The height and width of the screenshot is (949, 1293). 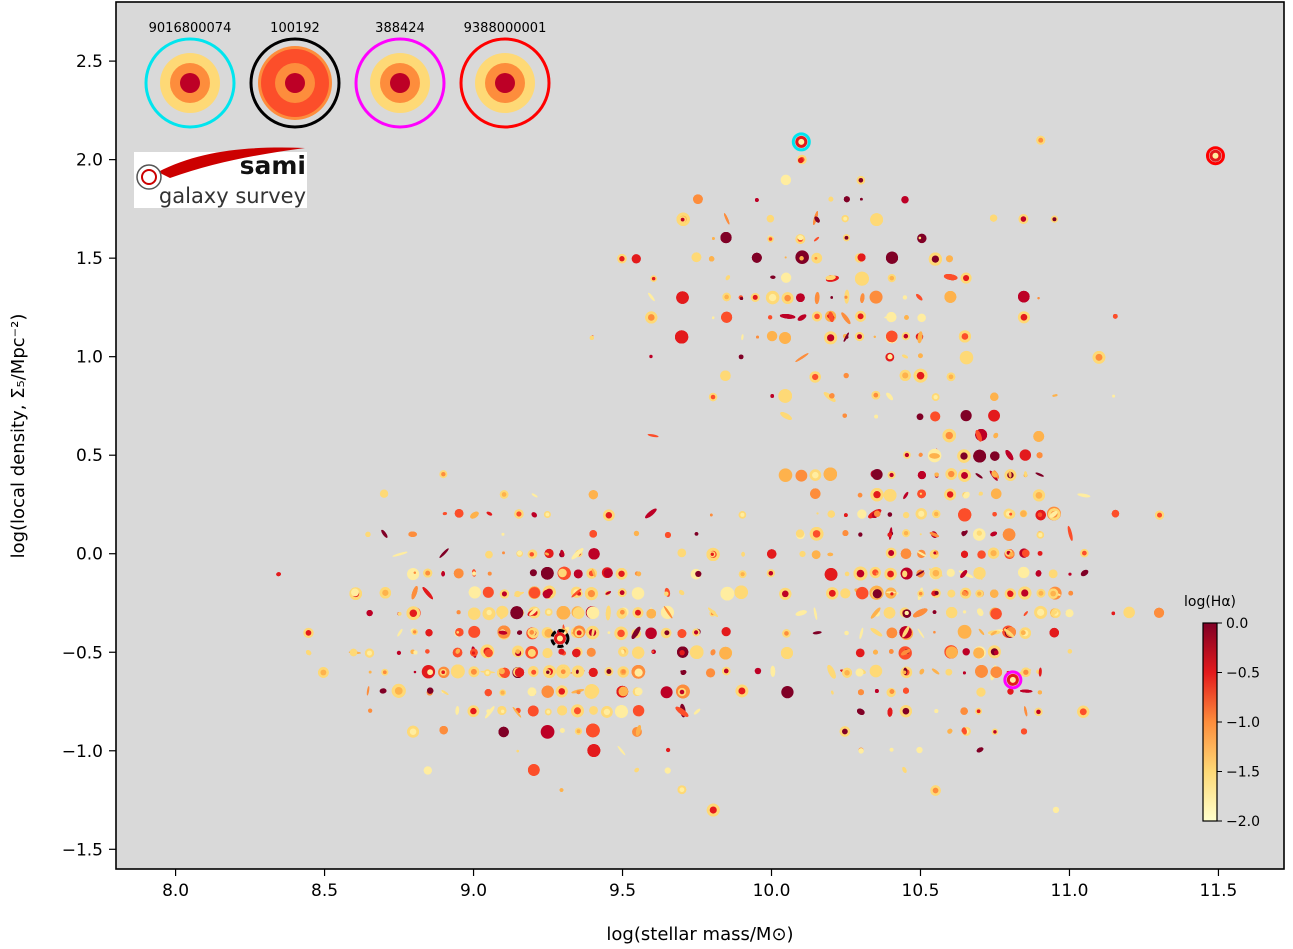 I want to click on logo-word: sami, so click(x=273, y=165).